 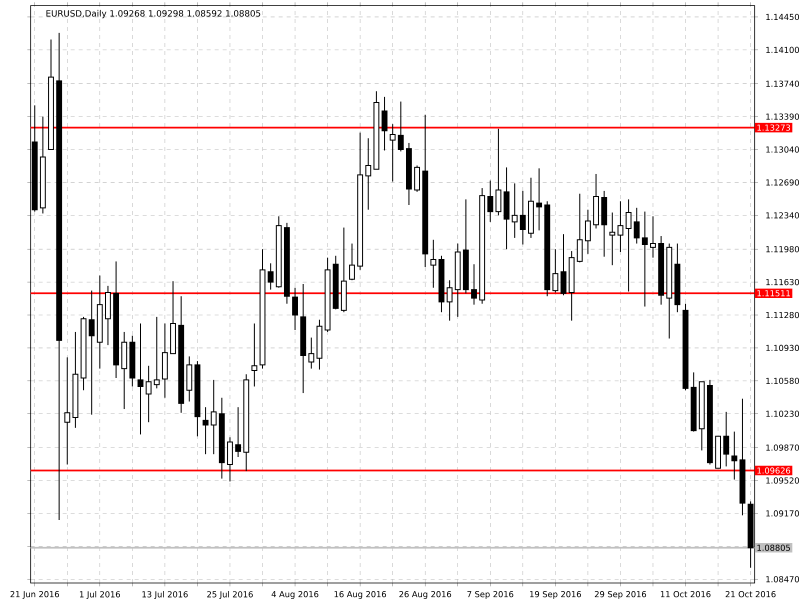 What do you see at coordinates (782, 149) in the screenshot?
I see `y-tick-label: 1.13040` at bounding box center [782, 149].